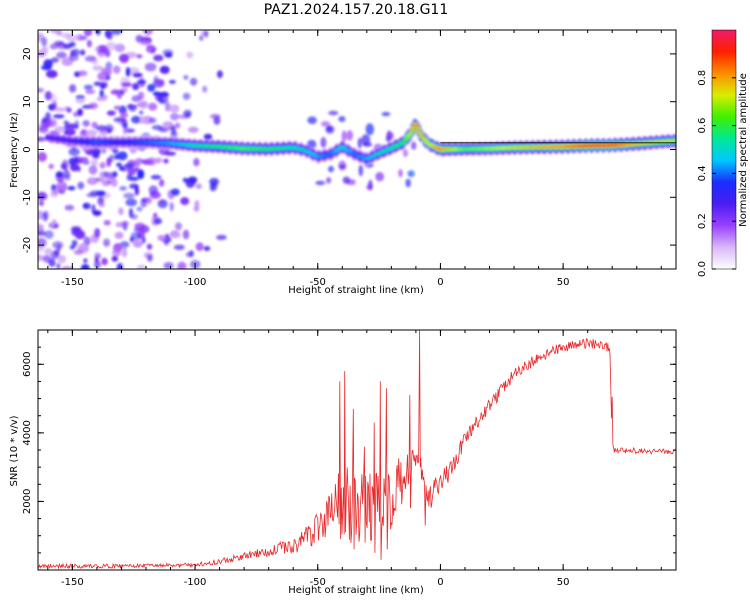  What do you see at coordinates (356, 290) in the screenshot?
I see `spectrogram-x-axis-label: Height of straight line (km)` at bounding box center [356, 290].